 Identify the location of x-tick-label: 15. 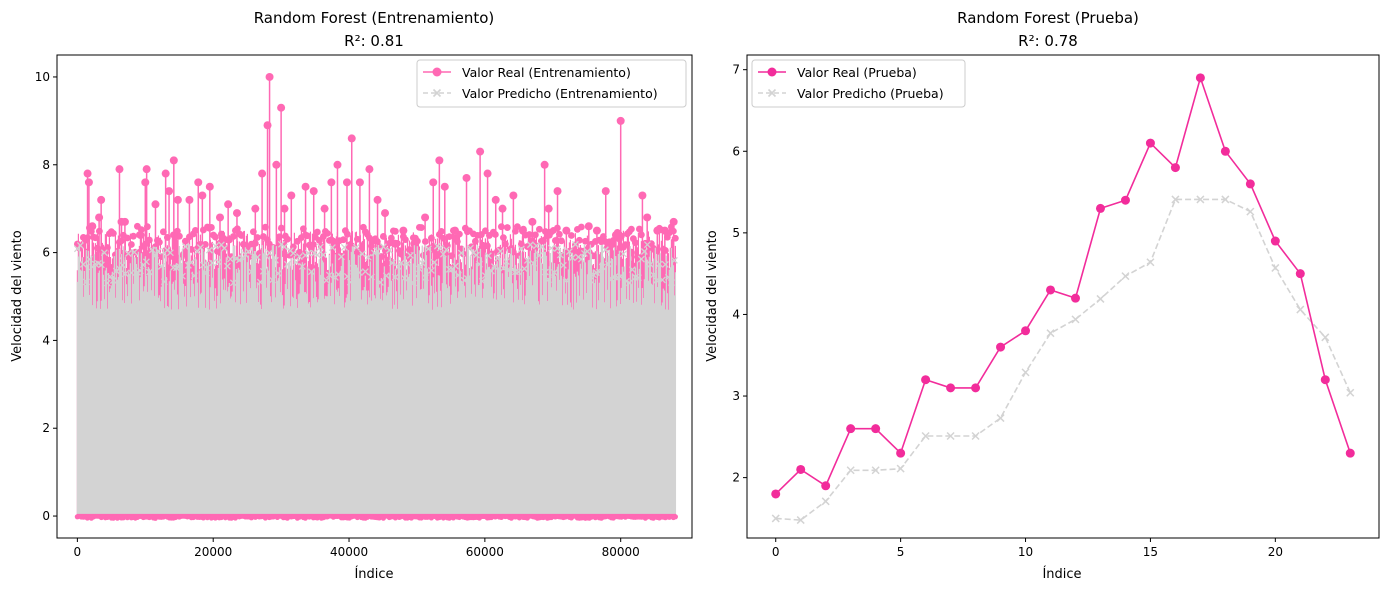
(1150, 552).